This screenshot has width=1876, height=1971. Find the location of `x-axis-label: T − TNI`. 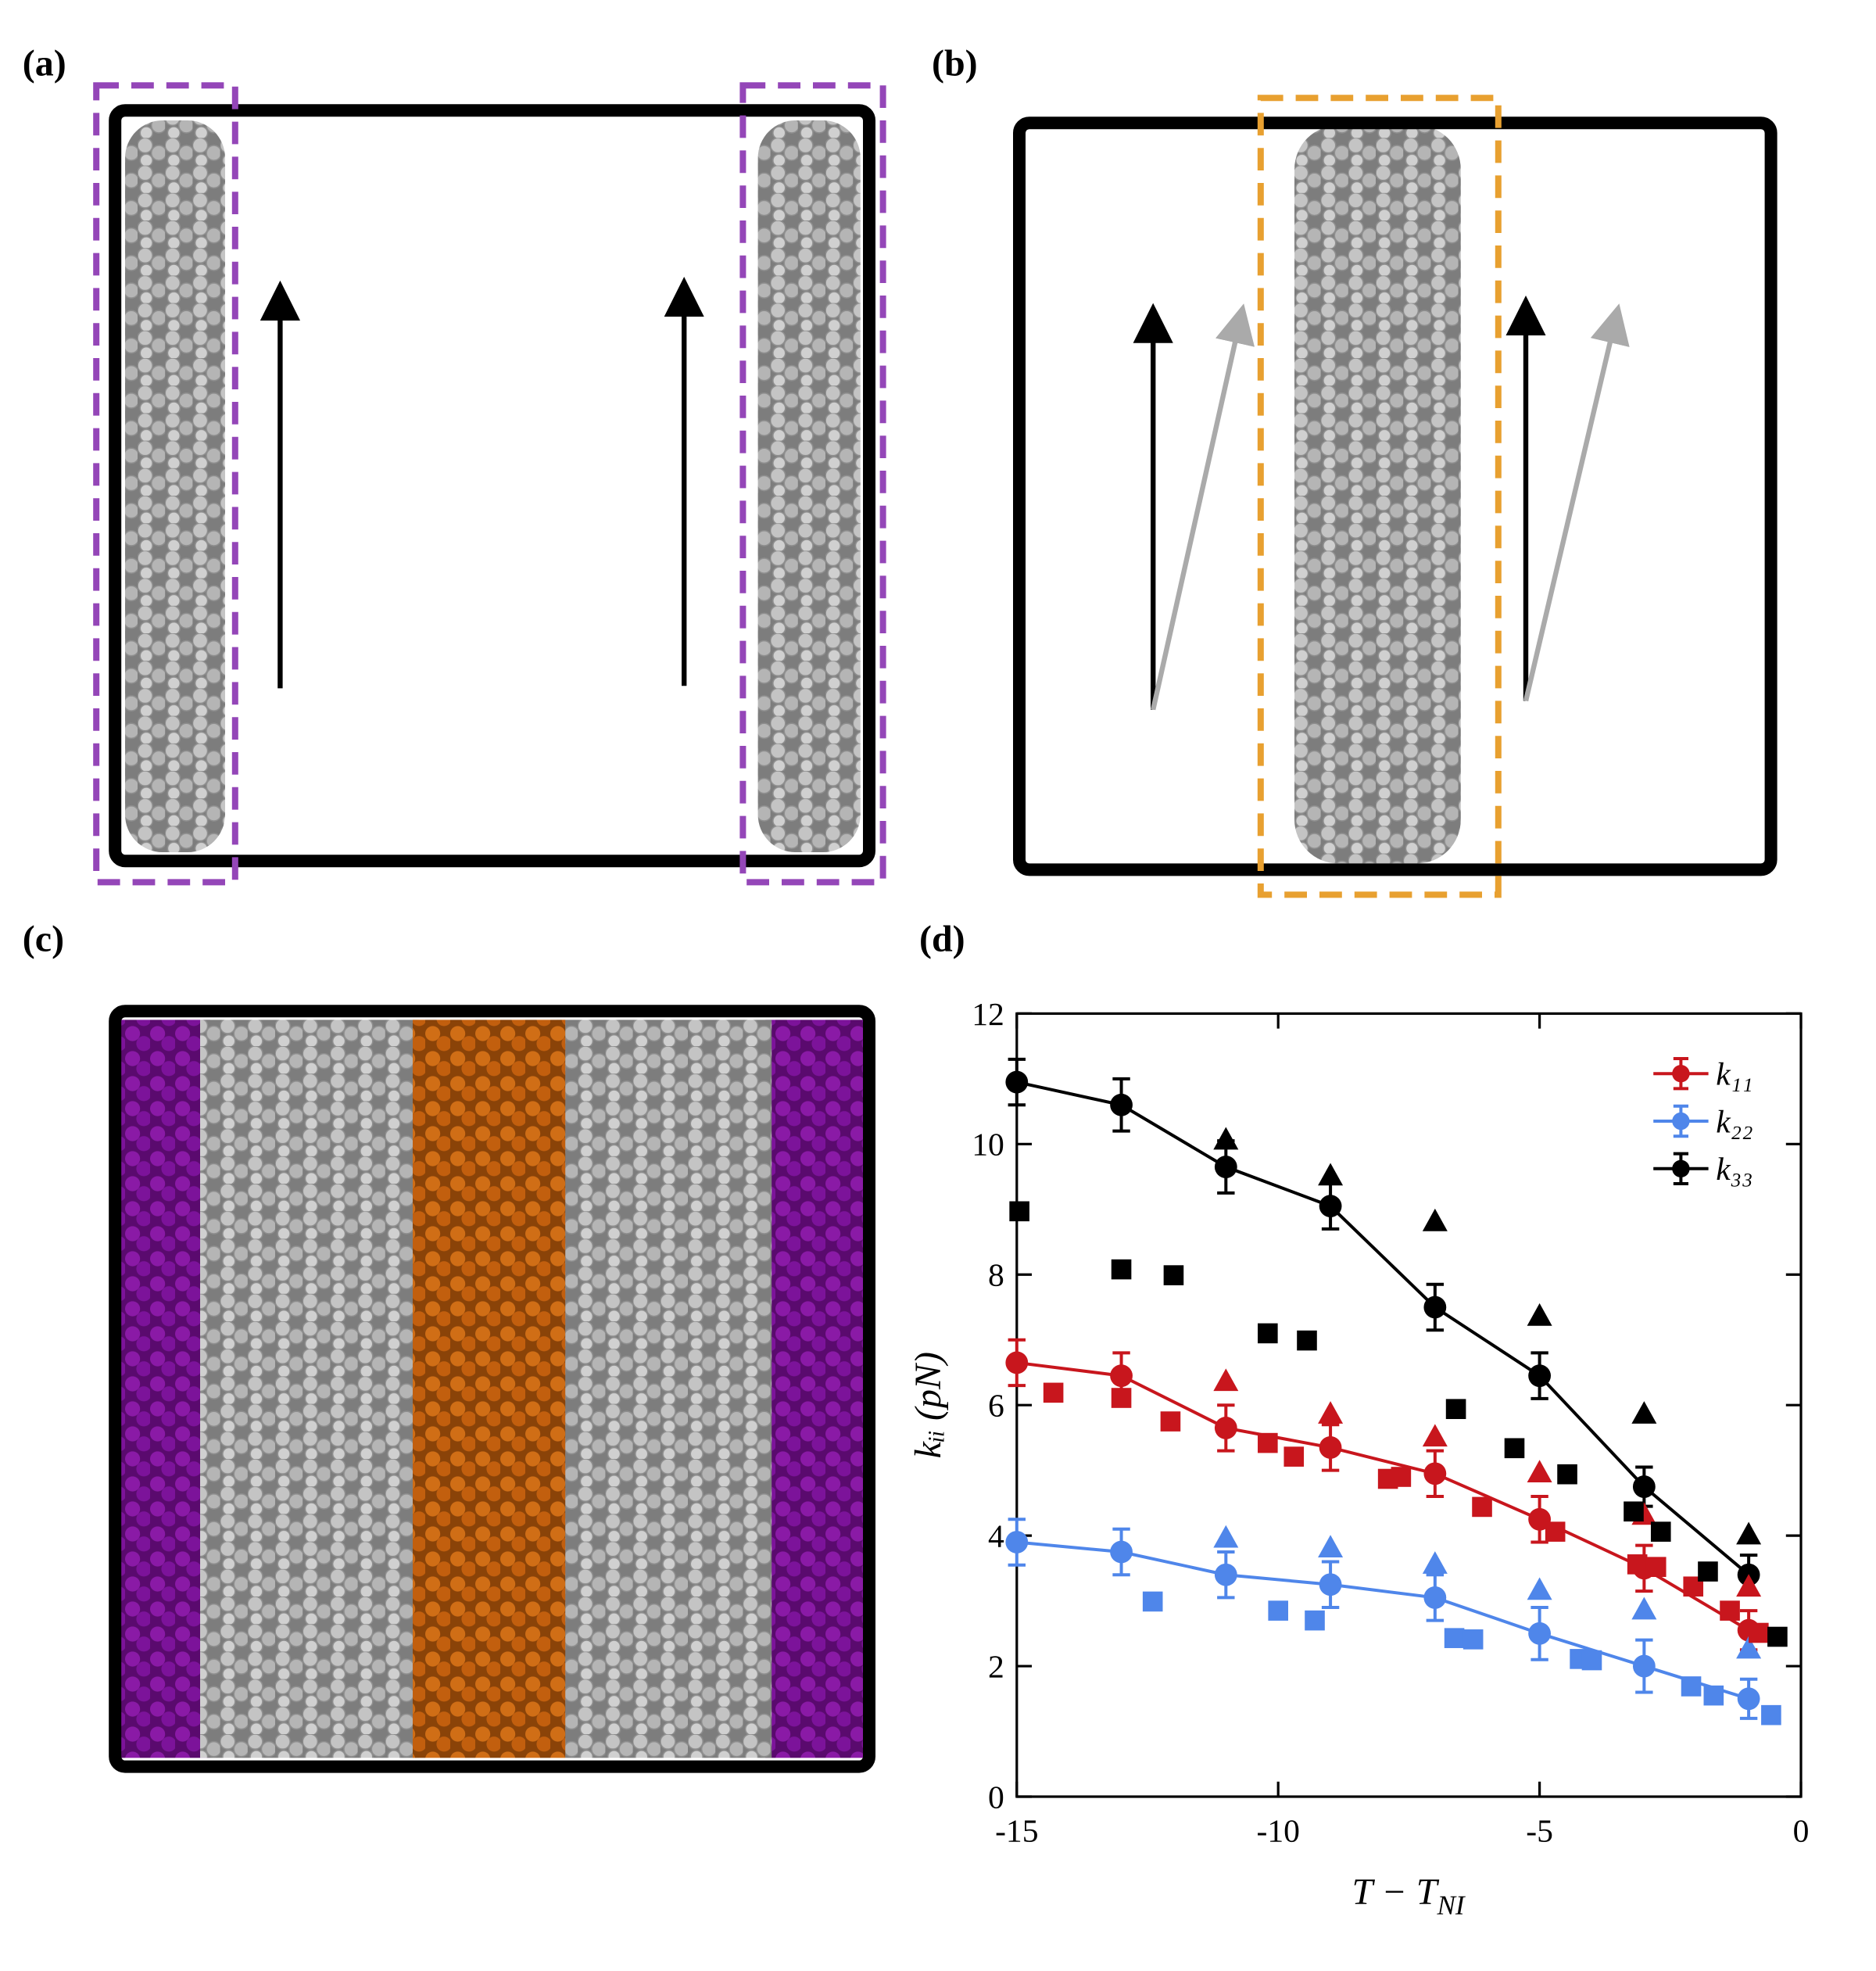

x-axis-label: T − TNI is located at coordinates (1409, 1896).